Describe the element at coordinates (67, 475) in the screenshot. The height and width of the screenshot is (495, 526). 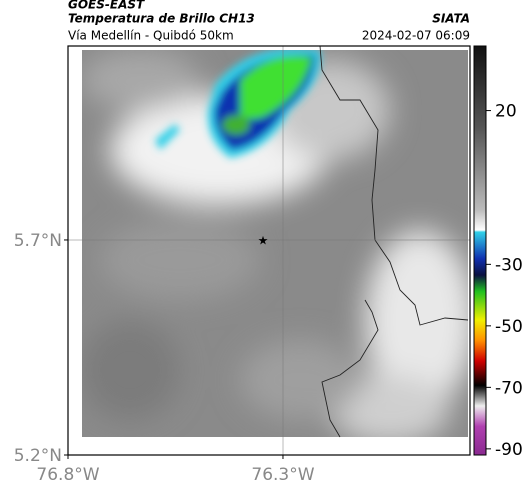
I see `lon-tick-label: 76.8°W` at that location.